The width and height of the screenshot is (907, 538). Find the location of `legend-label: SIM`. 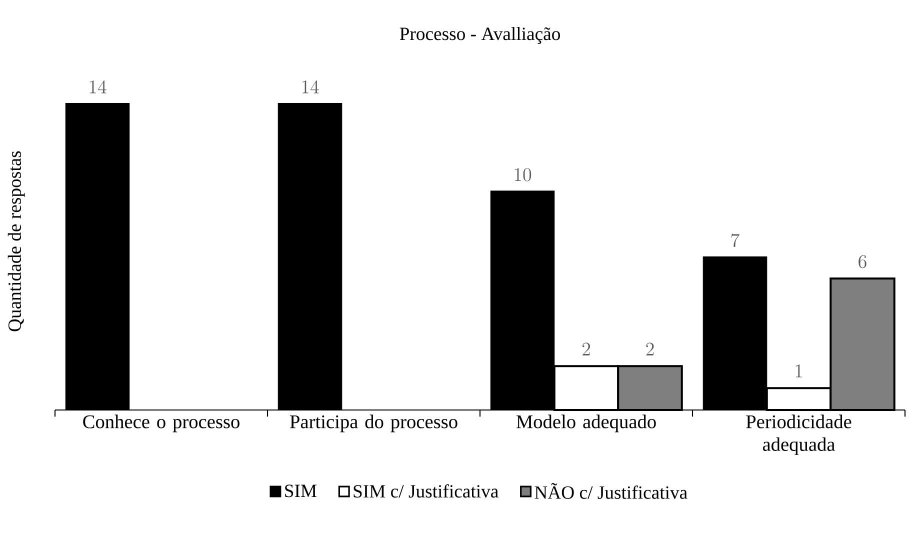

legend-label: SIM is located at coordinates (301, 491).